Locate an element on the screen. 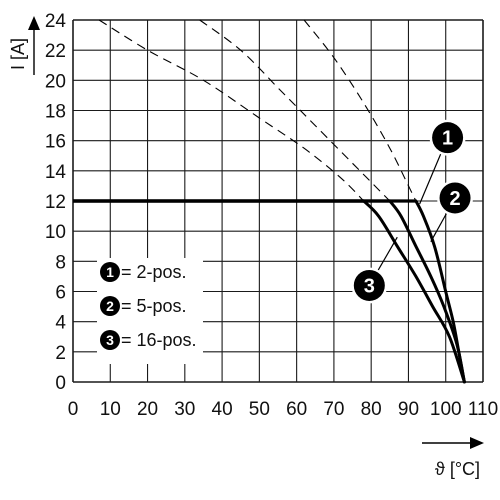 The image size is (500, 500). legend-marker-1-label: 1 is located at coordinates (110, 272).